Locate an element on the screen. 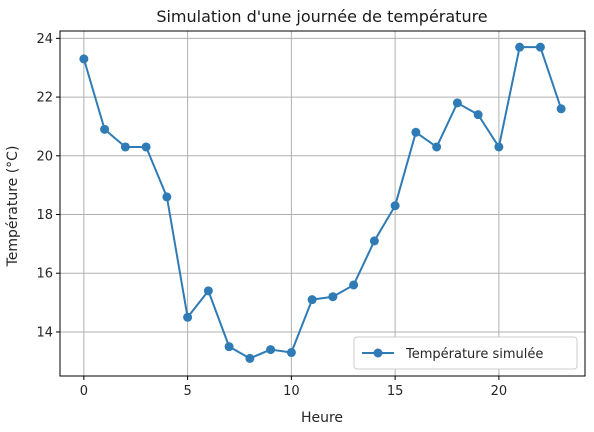 The width and height of the screenshot is (594, 432). y-tick-label: 18 is located at coordinates (44, 215).